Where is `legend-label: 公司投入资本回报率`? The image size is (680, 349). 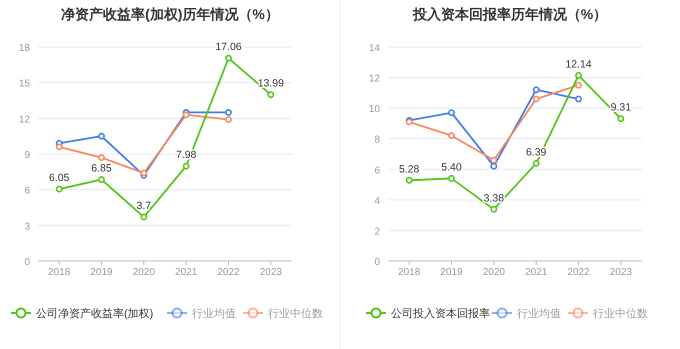 legend-label: 公司投入资本回报率 is located at coordinates (440, 313).